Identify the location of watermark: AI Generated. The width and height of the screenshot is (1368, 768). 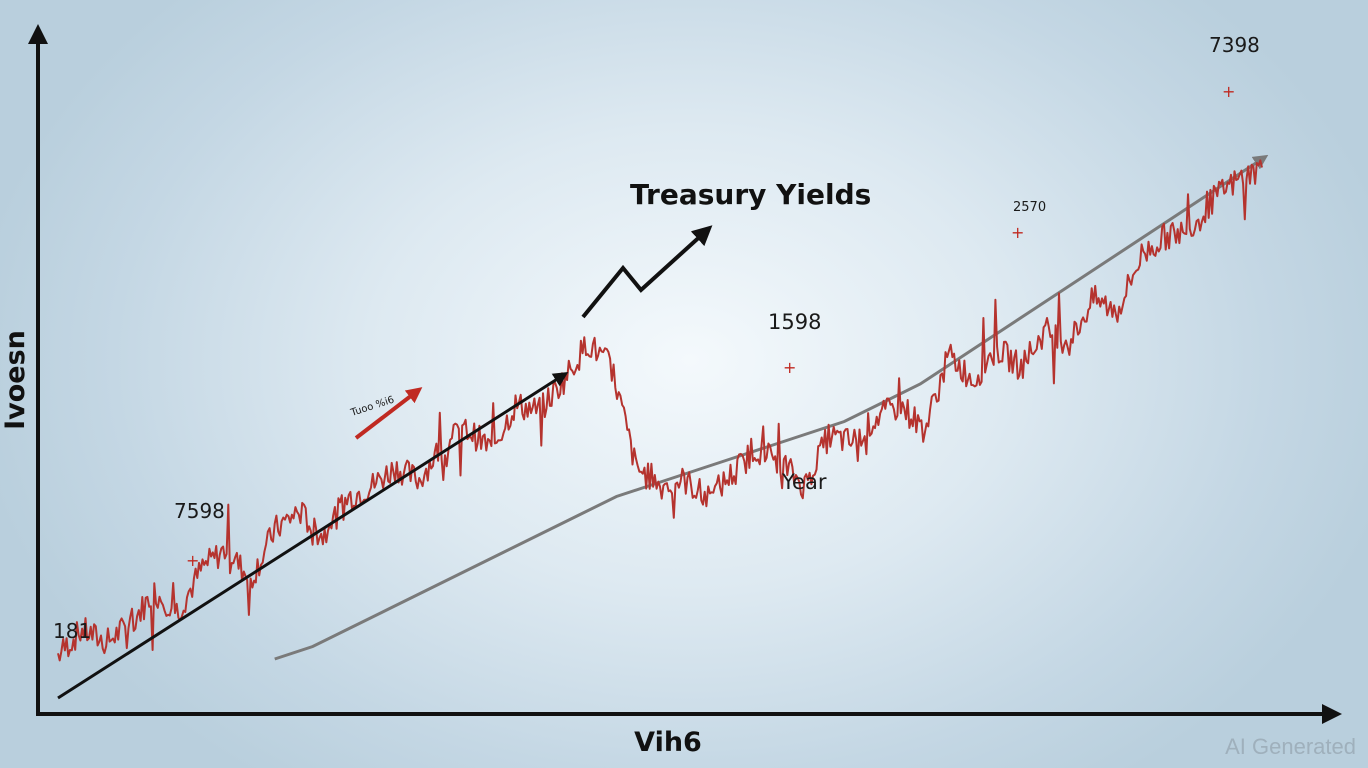
(1290, 746).